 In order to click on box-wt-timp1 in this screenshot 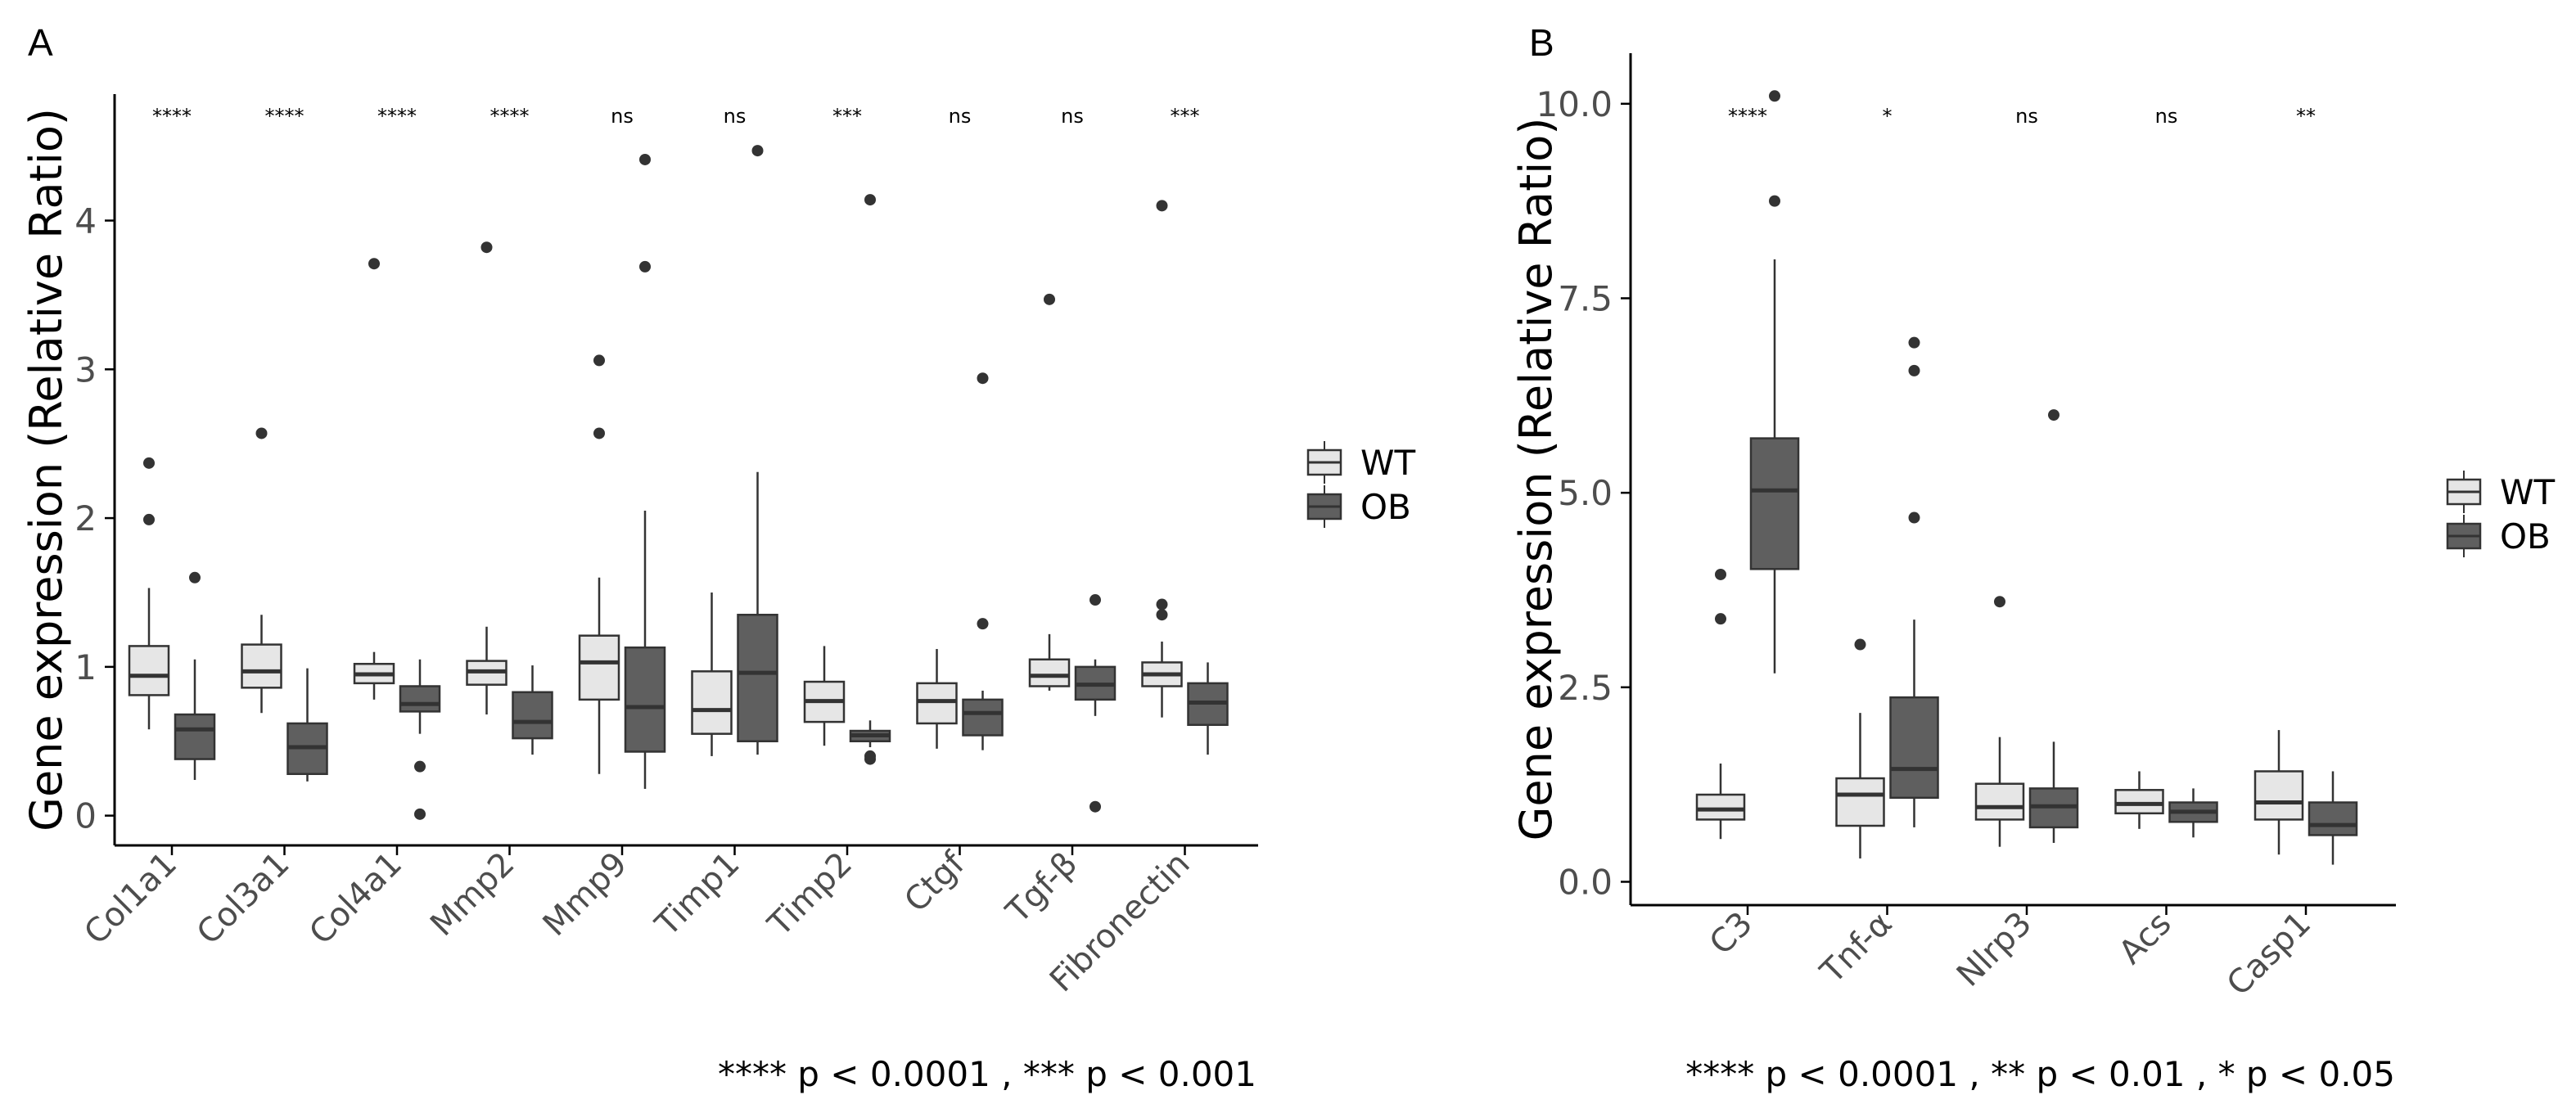, I will do `click(712, 674)`.